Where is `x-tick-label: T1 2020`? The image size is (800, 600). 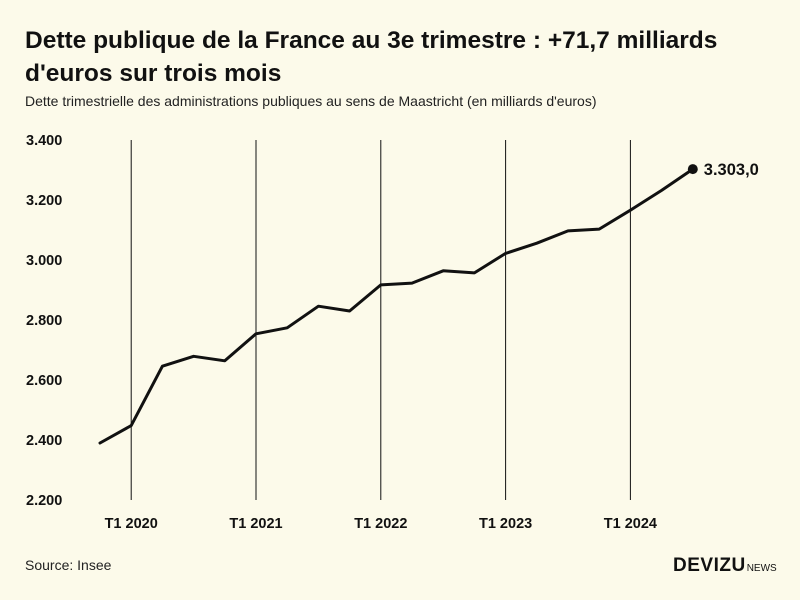
x-tick-label: T1 2020 is located at coordinates (131, 524).